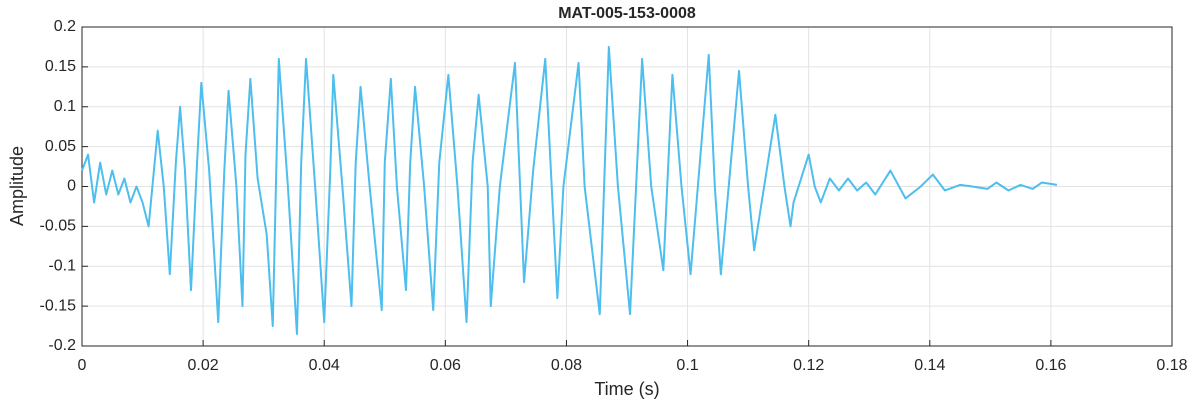  Describe the element at coordinates (808, 365) in the screenshot. I see `x-tick-label: 0.12` at that location.